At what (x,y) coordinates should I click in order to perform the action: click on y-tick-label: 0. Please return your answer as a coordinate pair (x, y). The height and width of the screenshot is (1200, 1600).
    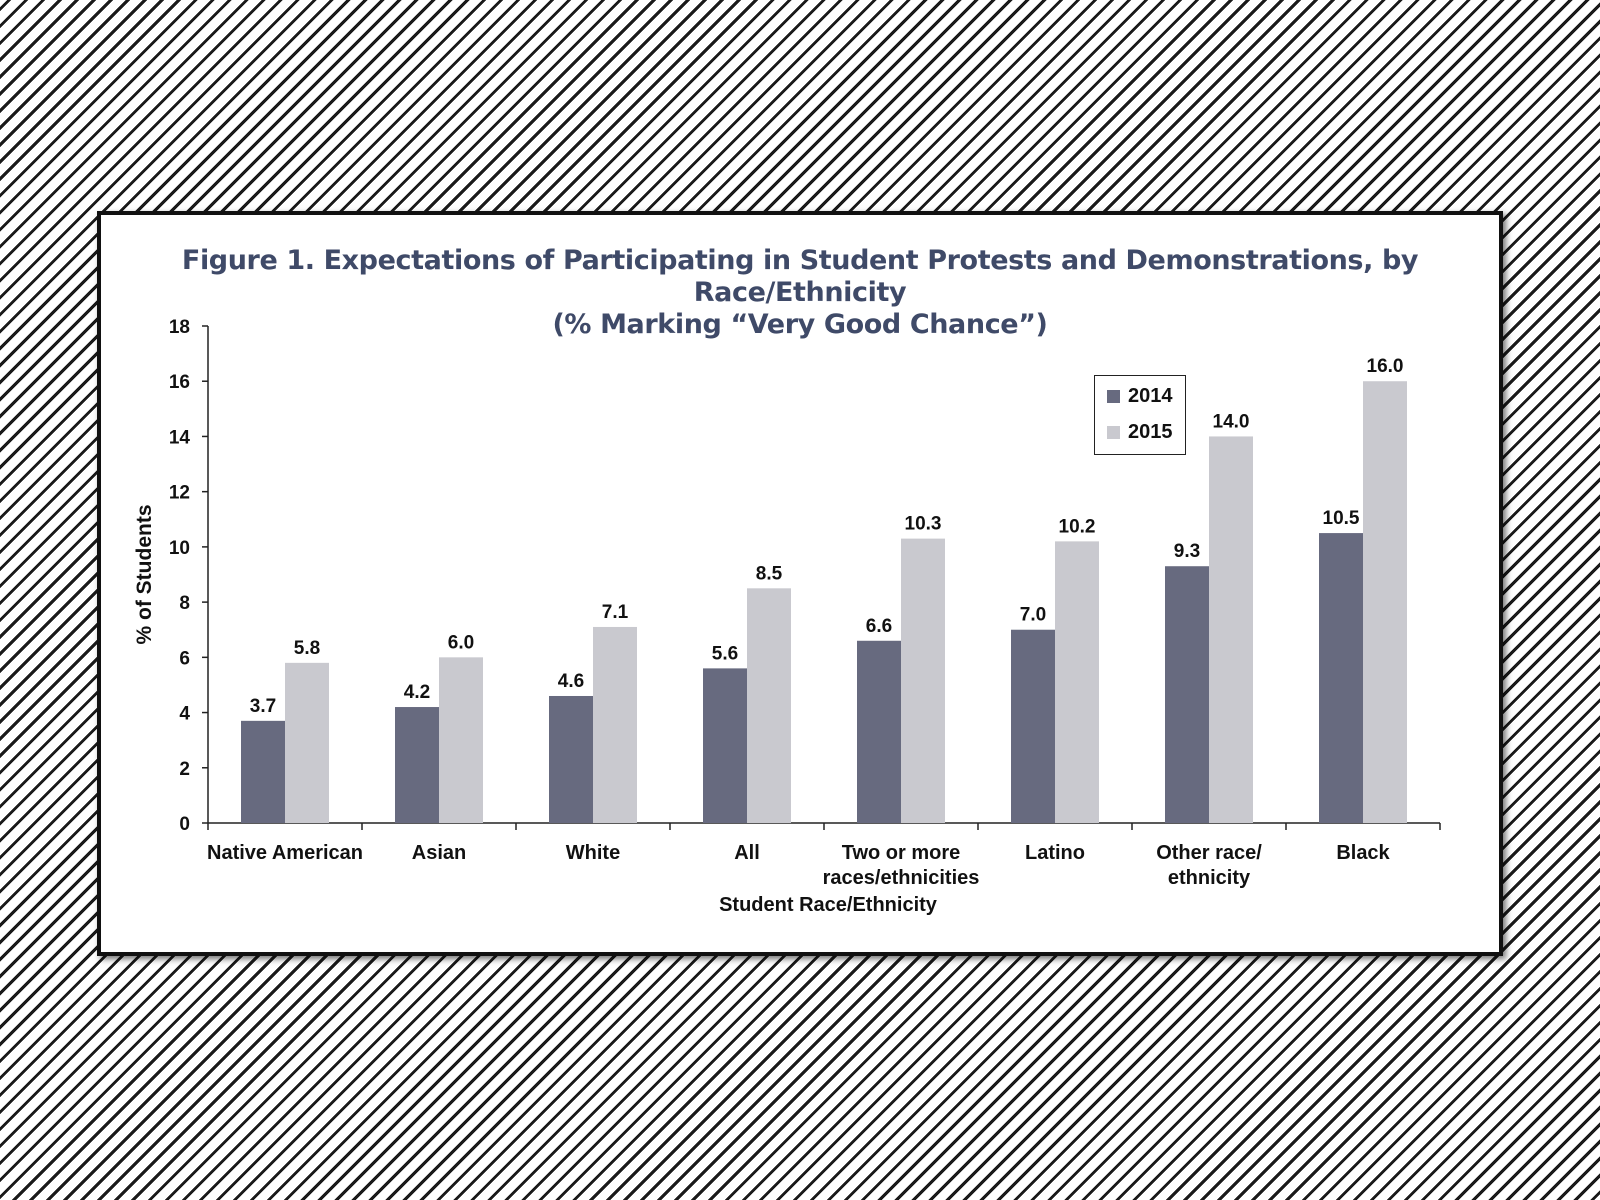
    Looking at the image, I should click on (184, 824).